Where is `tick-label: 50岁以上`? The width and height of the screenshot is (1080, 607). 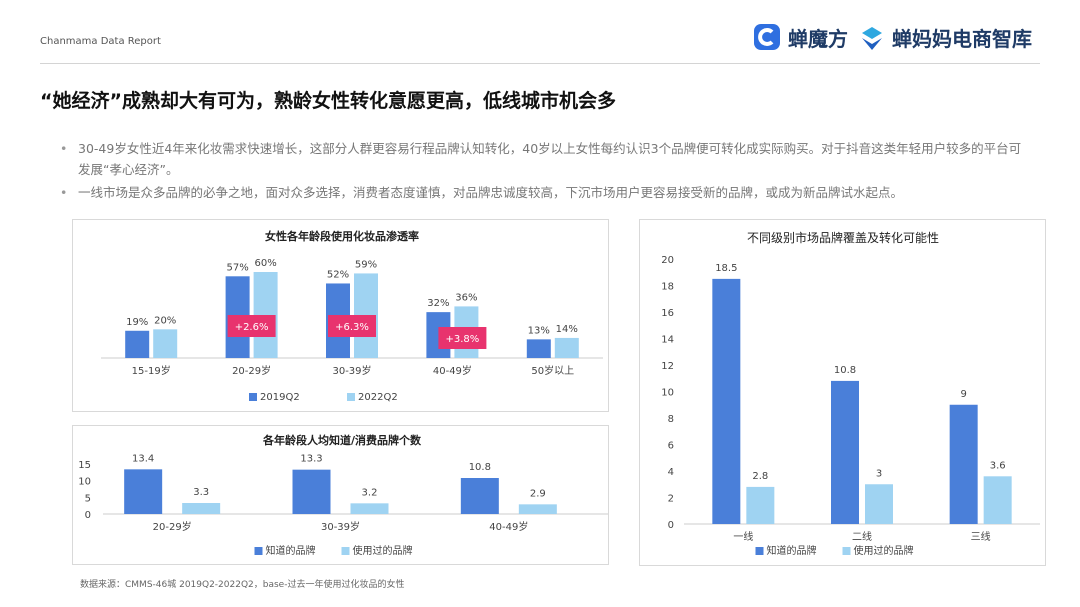
tick-label: 50岁以上 is located at coordinates (552, 370).